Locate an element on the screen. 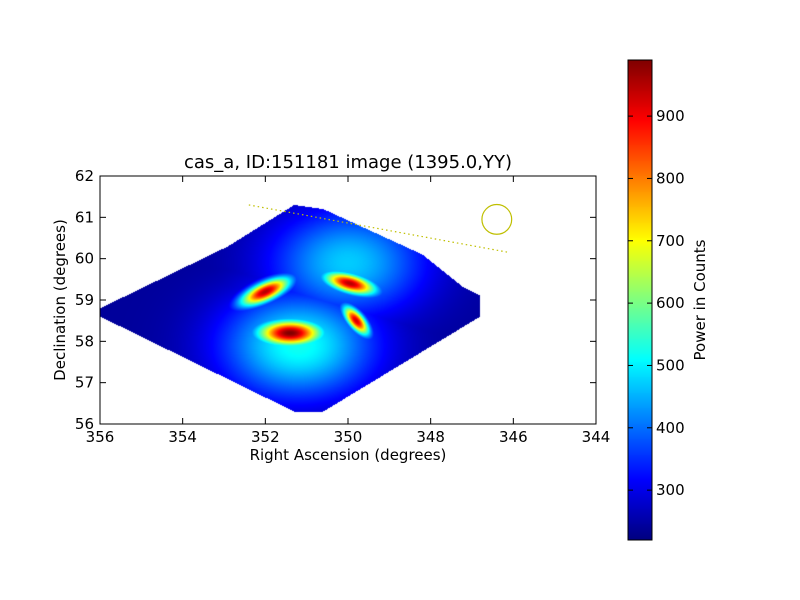 This screenshot has height=600, width=800. y-tick-label: 57 is located at coordinates (84, 383).